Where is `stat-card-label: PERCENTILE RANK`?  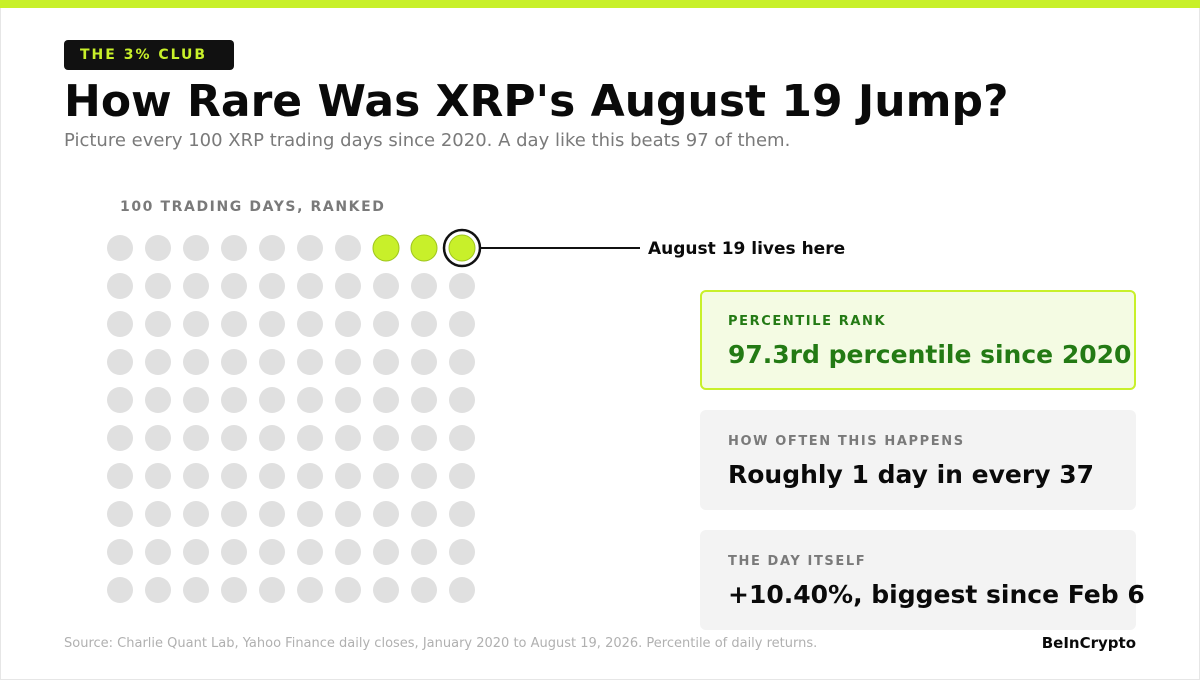 stat-card-label: PERCENTILE RANK is located at coordinates (807, 321).